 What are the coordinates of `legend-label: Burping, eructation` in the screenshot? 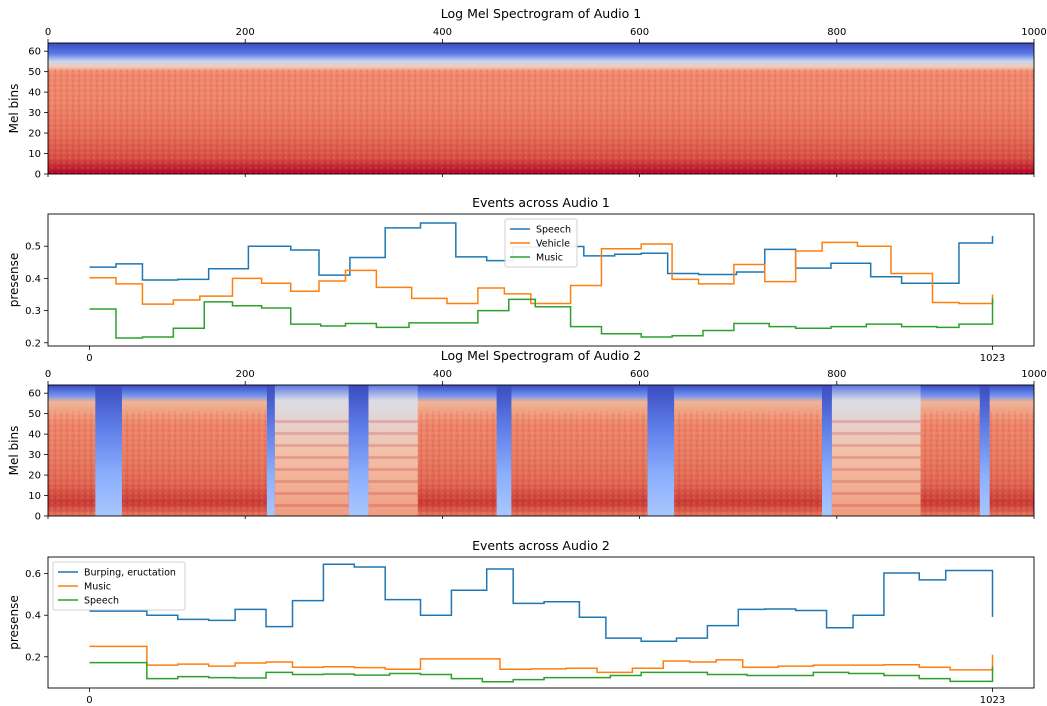 It's located at (130, 573).